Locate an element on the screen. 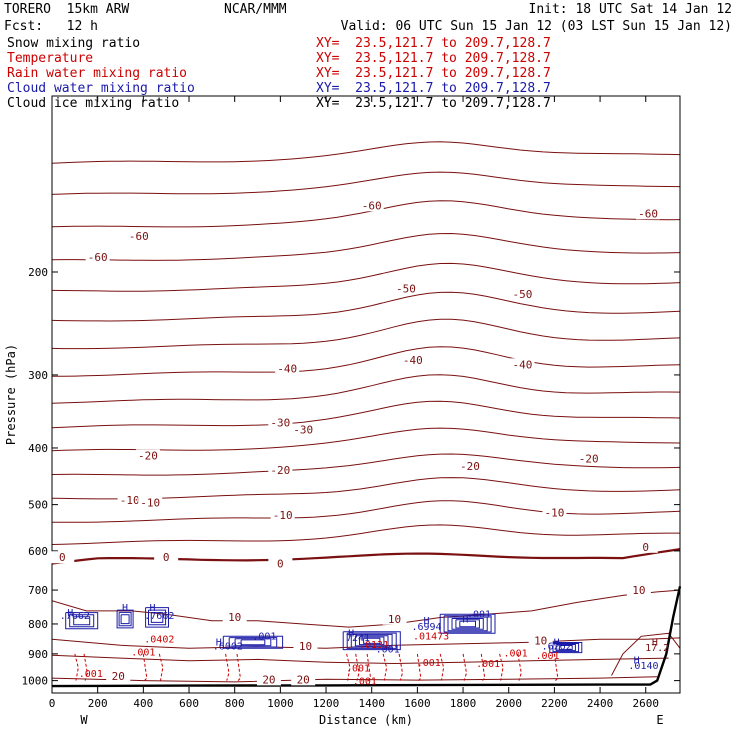  x-tick-label: 1000 is located at coordinates (280, 703).